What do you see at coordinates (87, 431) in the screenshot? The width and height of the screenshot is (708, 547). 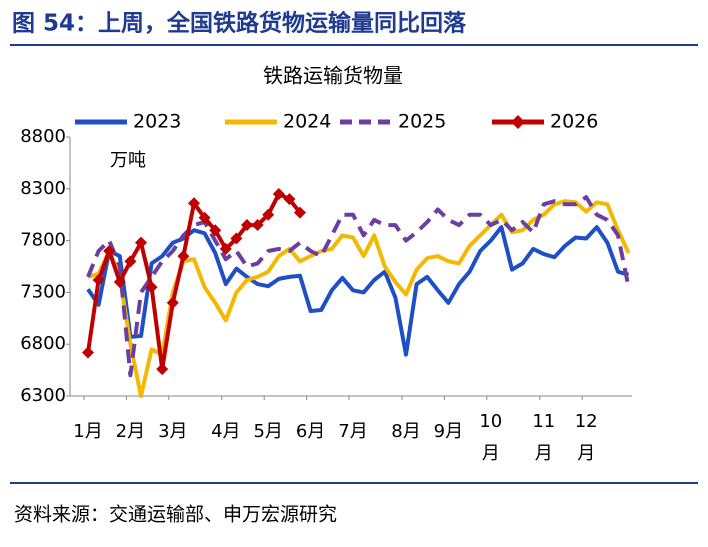 I see `x-tick-label: 1月` at bounding box center [87, 431].